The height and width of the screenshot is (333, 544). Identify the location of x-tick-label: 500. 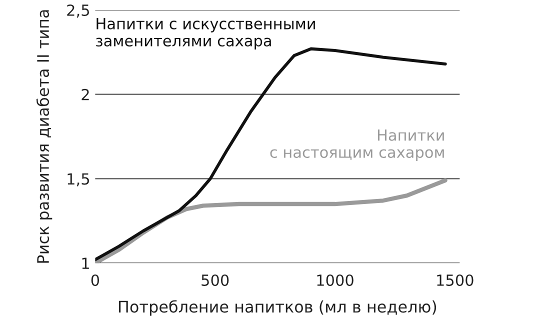
(215, 280).